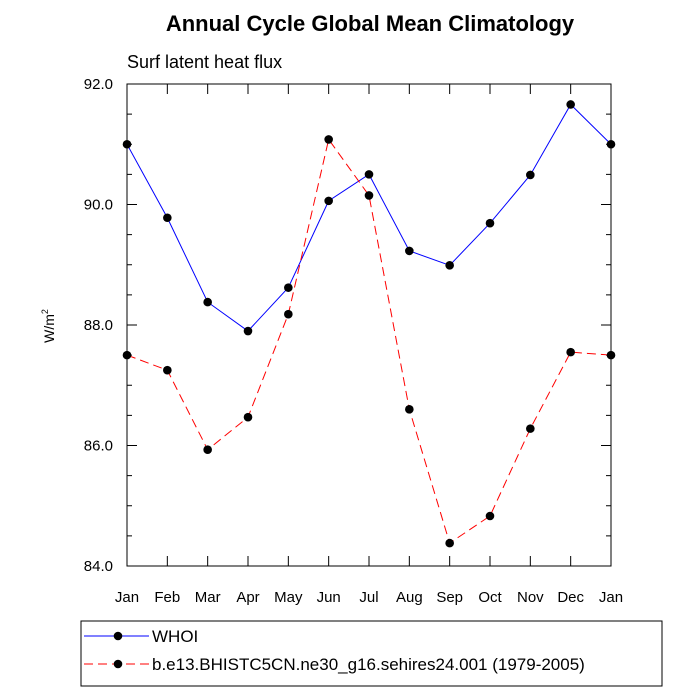 The width and height of the screenshot is (700, 700). Describe the element at coordinates (204, 62) in the screenshot. I see `chart-subtitle: Surf latent heat flux` at that location.